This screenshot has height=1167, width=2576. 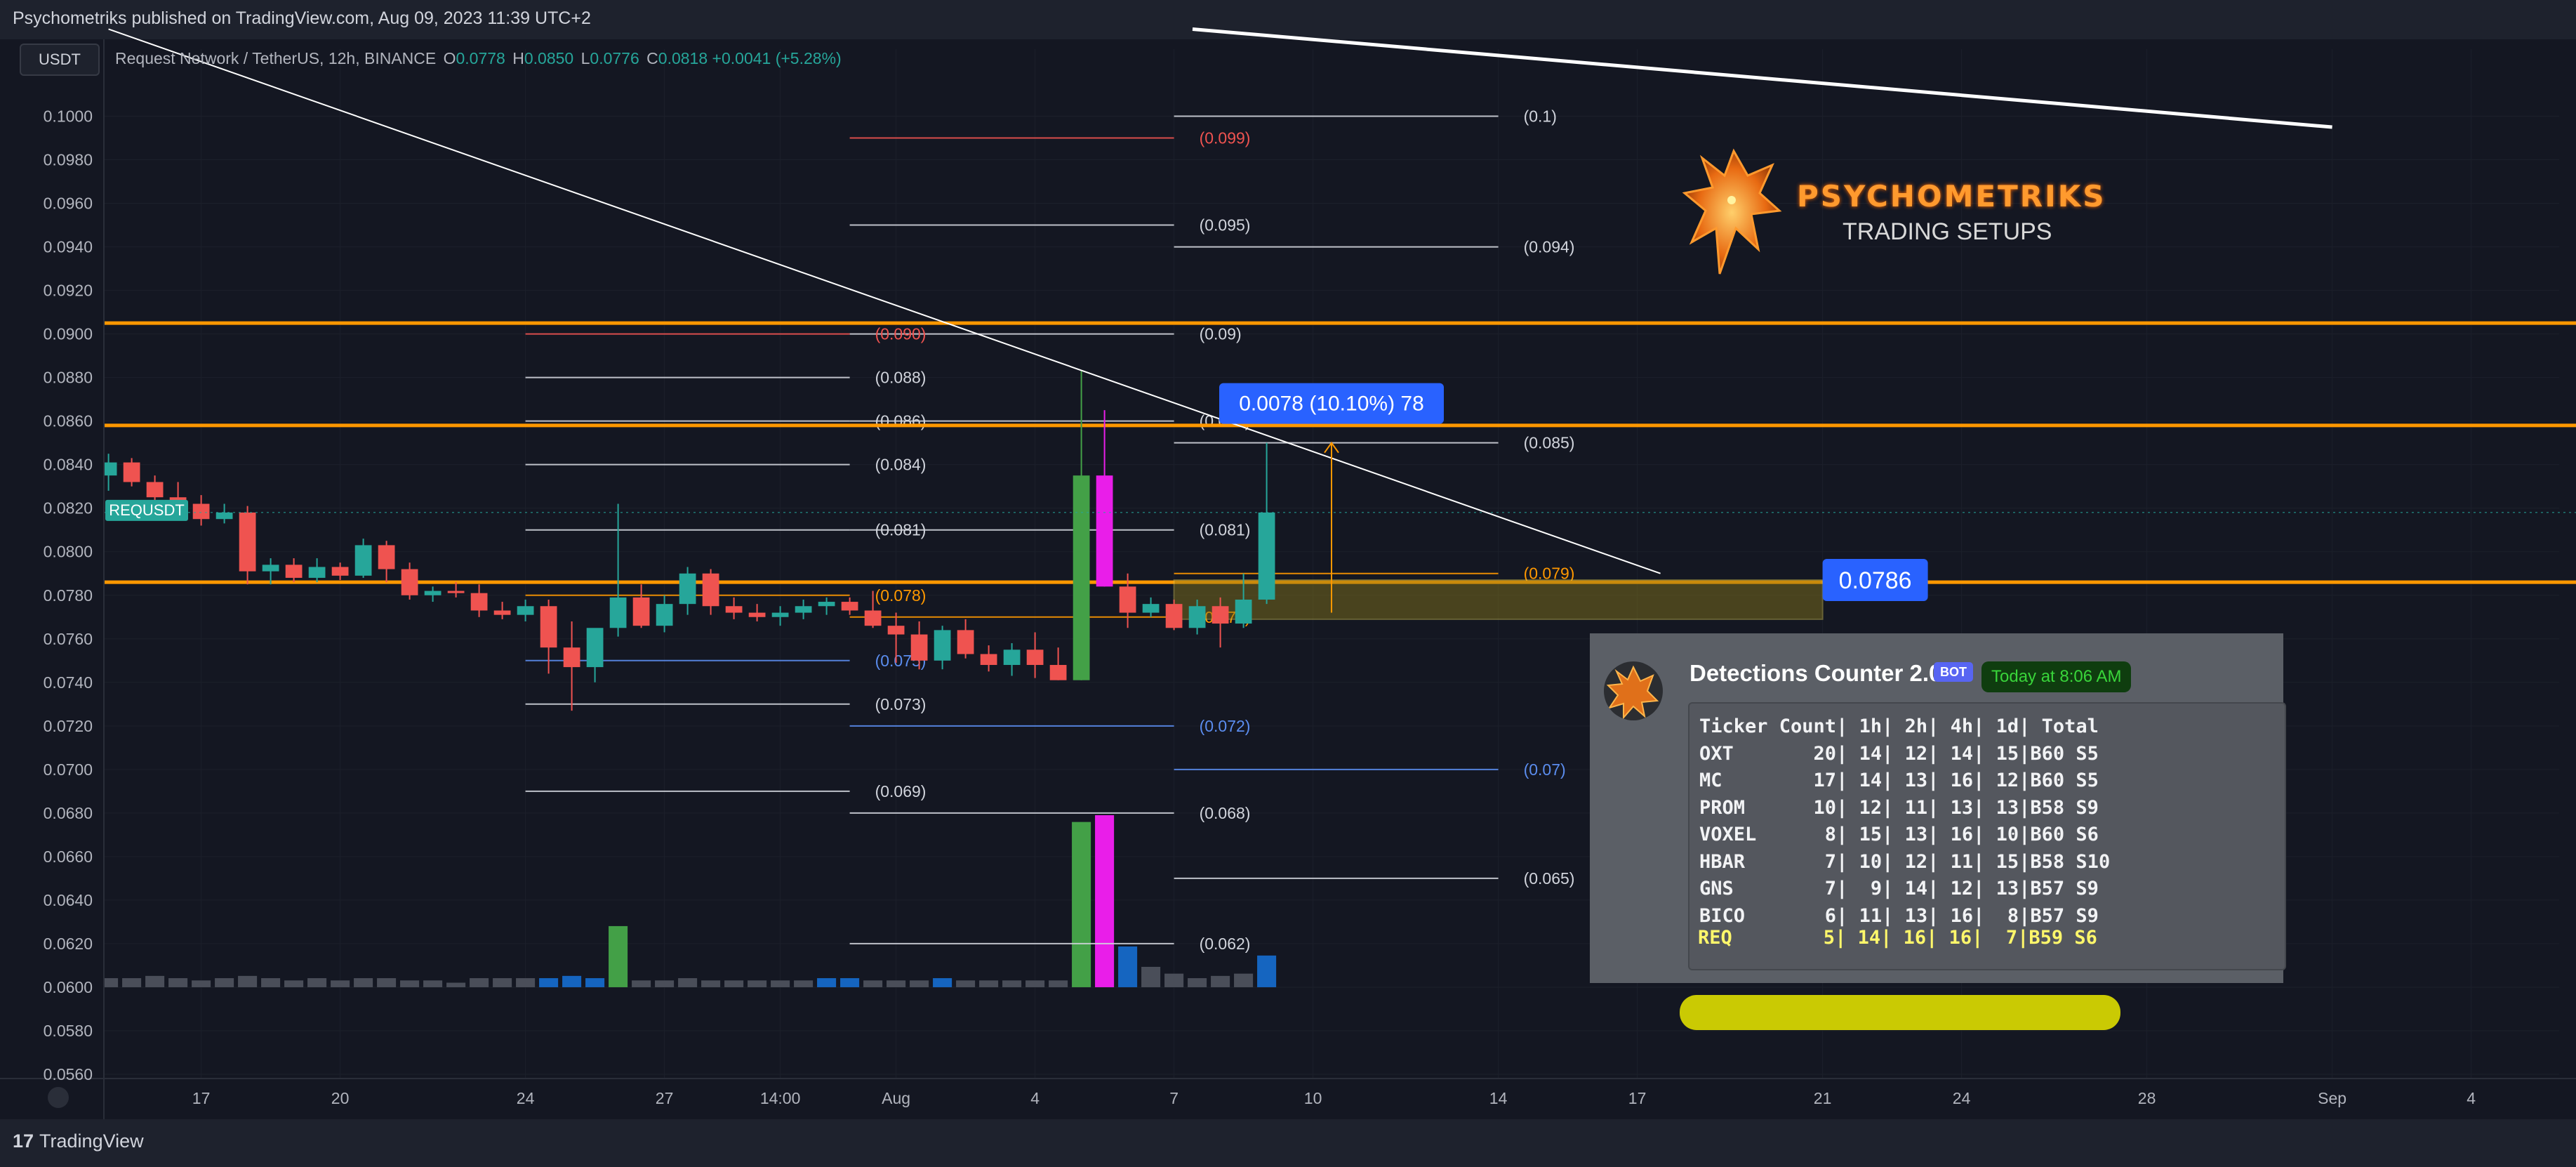 I want to click on fib-label: (0.1), so click(x=1540, y=116).